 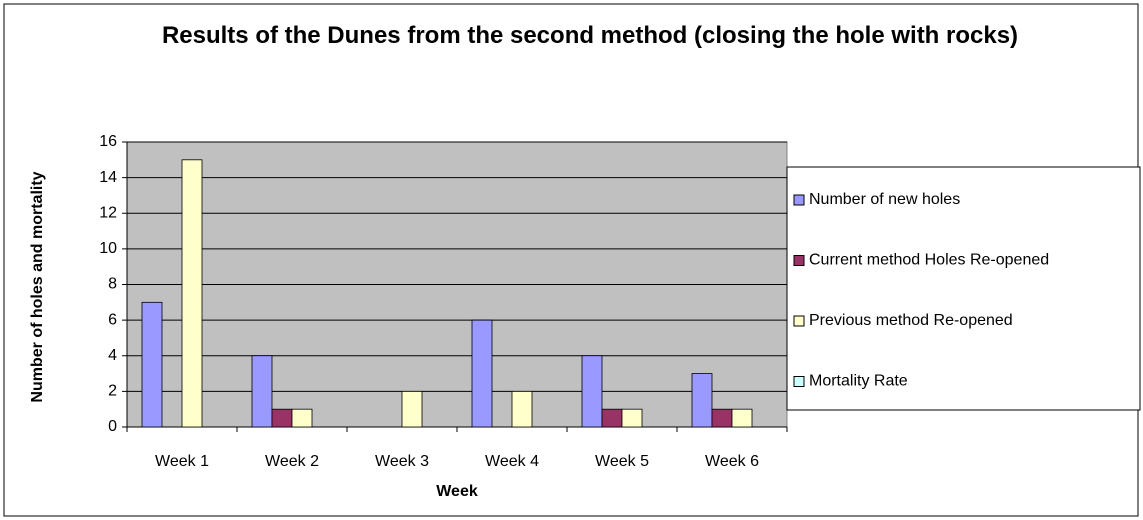 What do you see at coordinates (292, 461) in the screenshot?
I see `x-tick-label: Week 2` at bounding box center [292, 461].